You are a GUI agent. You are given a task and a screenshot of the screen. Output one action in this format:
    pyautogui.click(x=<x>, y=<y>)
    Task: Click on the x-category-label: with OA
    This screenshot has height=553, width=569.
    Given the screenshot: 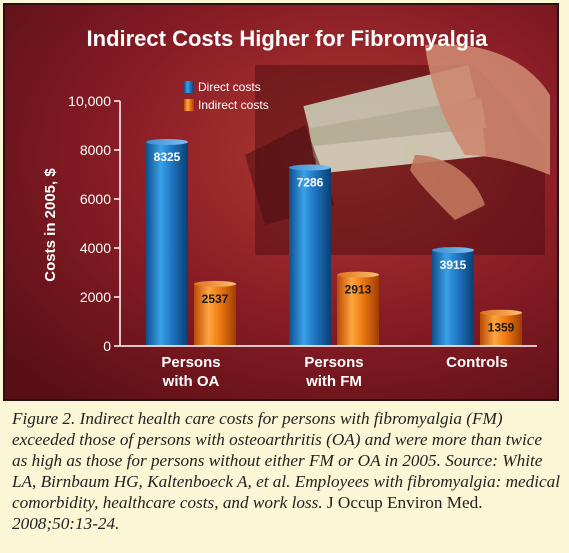 What is the action you would take?
    pyautogui.click(x=191, y=381)
    